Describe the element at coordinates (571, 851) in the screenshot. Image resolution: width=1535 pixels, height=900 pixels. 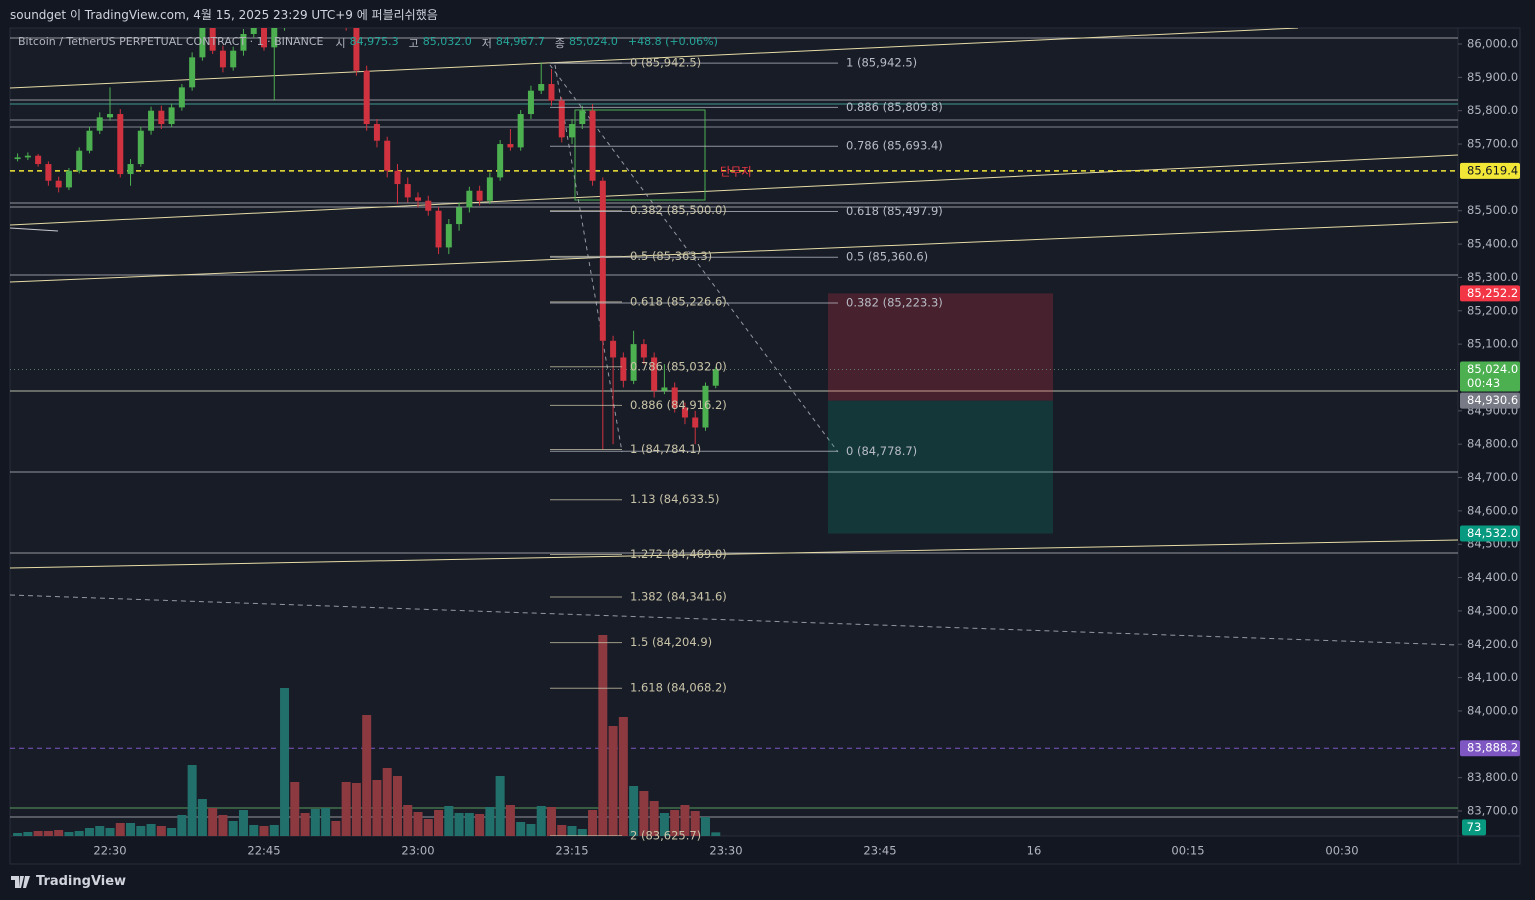
I see `x-tick-label: 23:15` at that location.